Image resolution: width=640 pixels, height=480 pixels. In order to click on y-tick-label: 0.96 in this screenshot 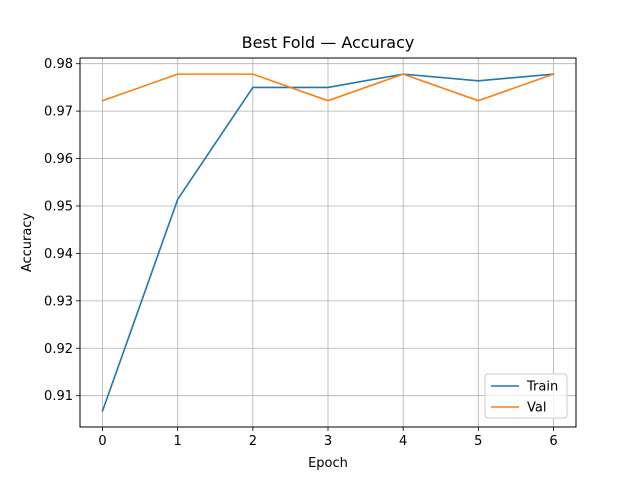, I will do `click(58, 159)`.